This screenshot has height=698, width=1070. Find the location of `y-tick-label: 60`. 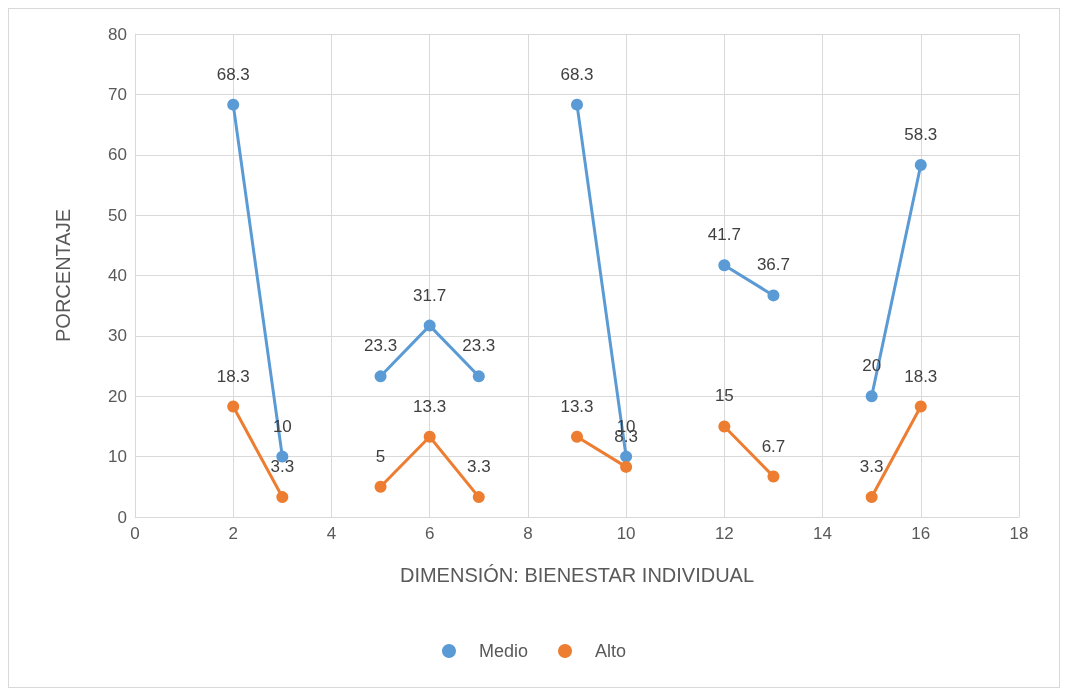

y-tick-label: 60 is located at coordinates (117, 155).